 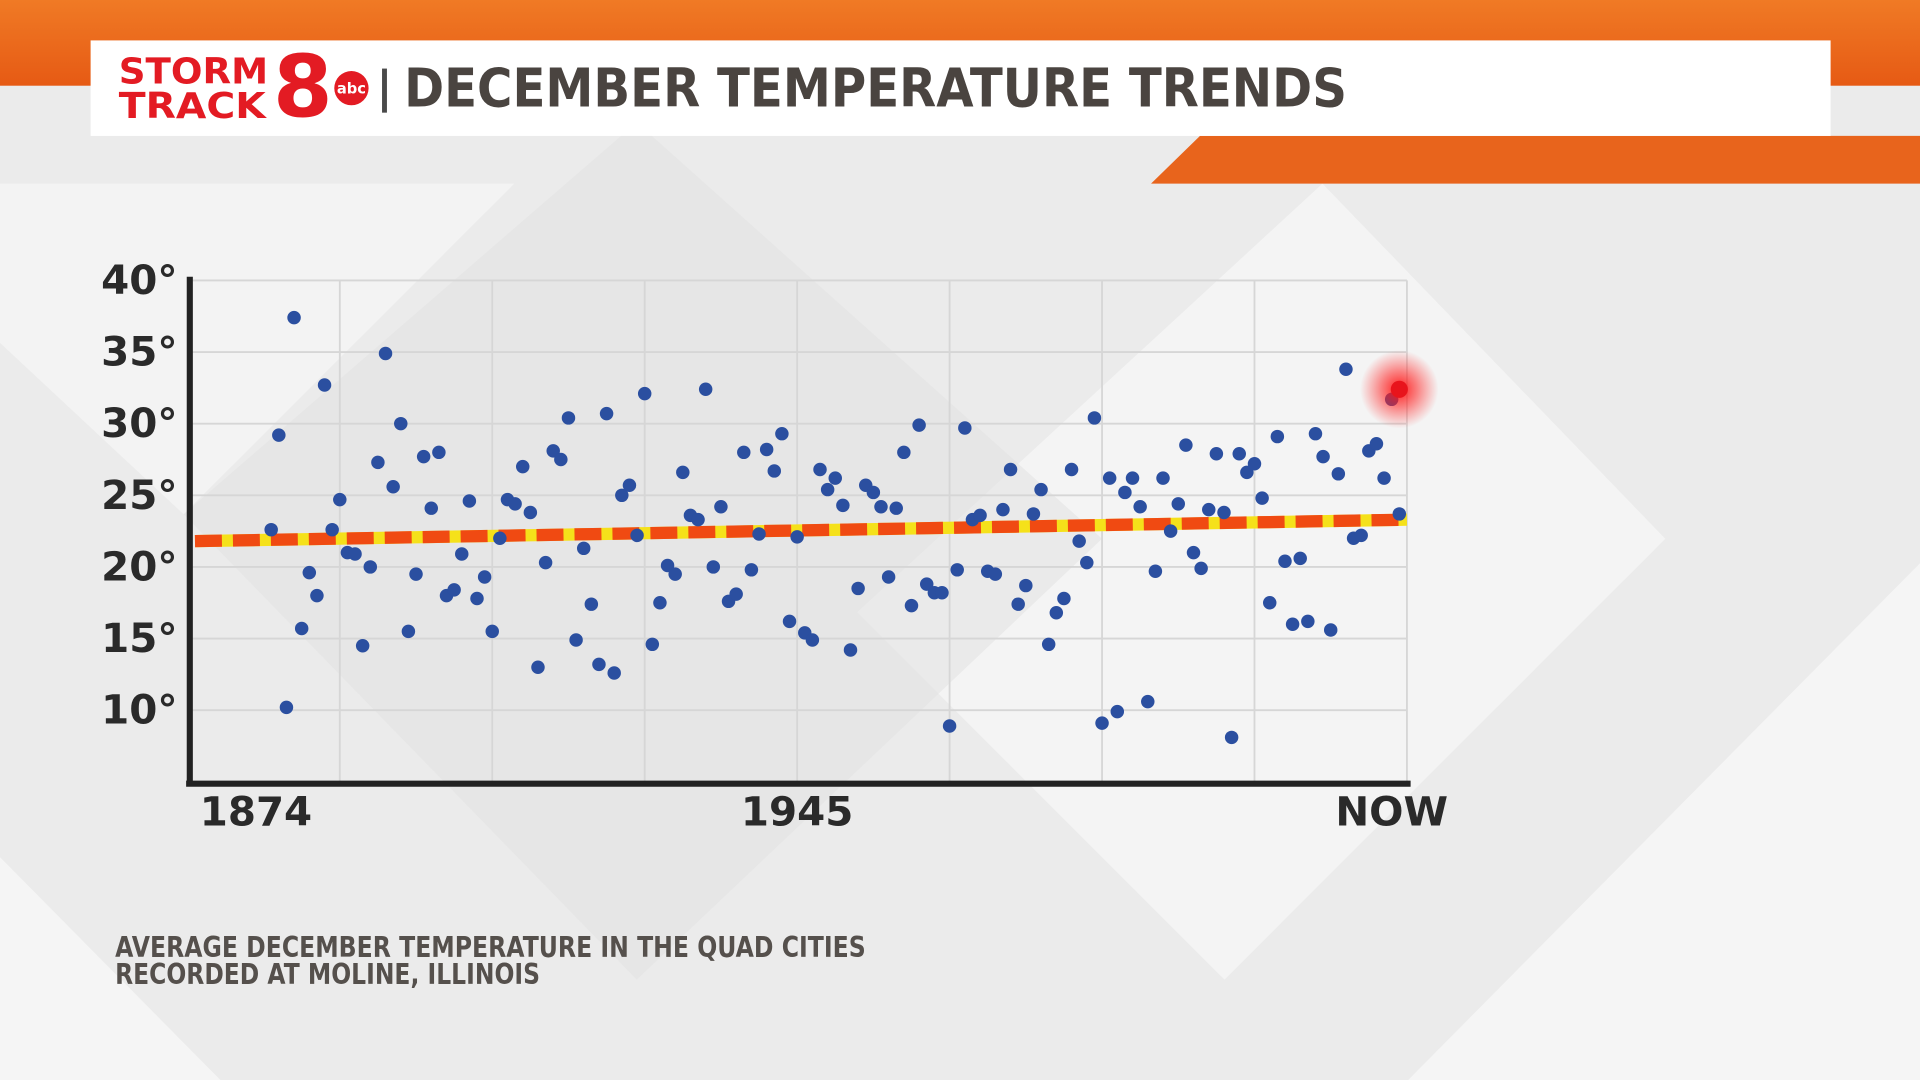 What do you see at coordinates (256, 811) in the screenshot?
I see `x-tick-label: 1874` at bounding box center [256, 811].